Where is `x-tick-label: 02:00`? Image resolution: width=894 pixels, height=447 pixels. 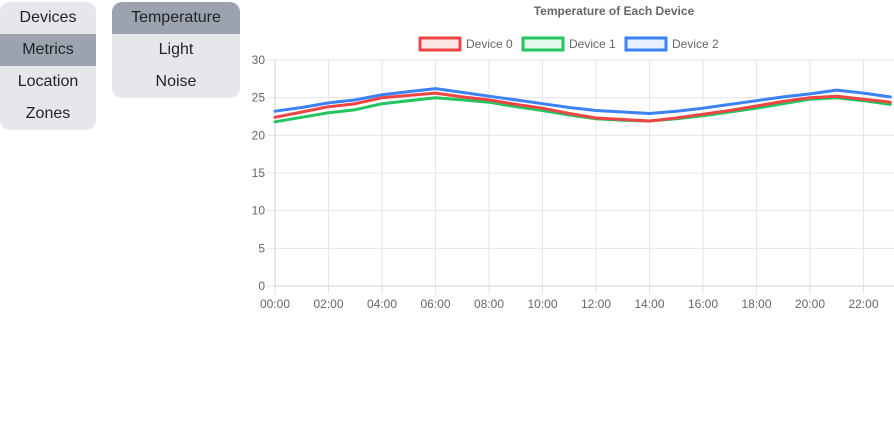
x-tick-label: 02:00 is located at coordinates (328, 304).